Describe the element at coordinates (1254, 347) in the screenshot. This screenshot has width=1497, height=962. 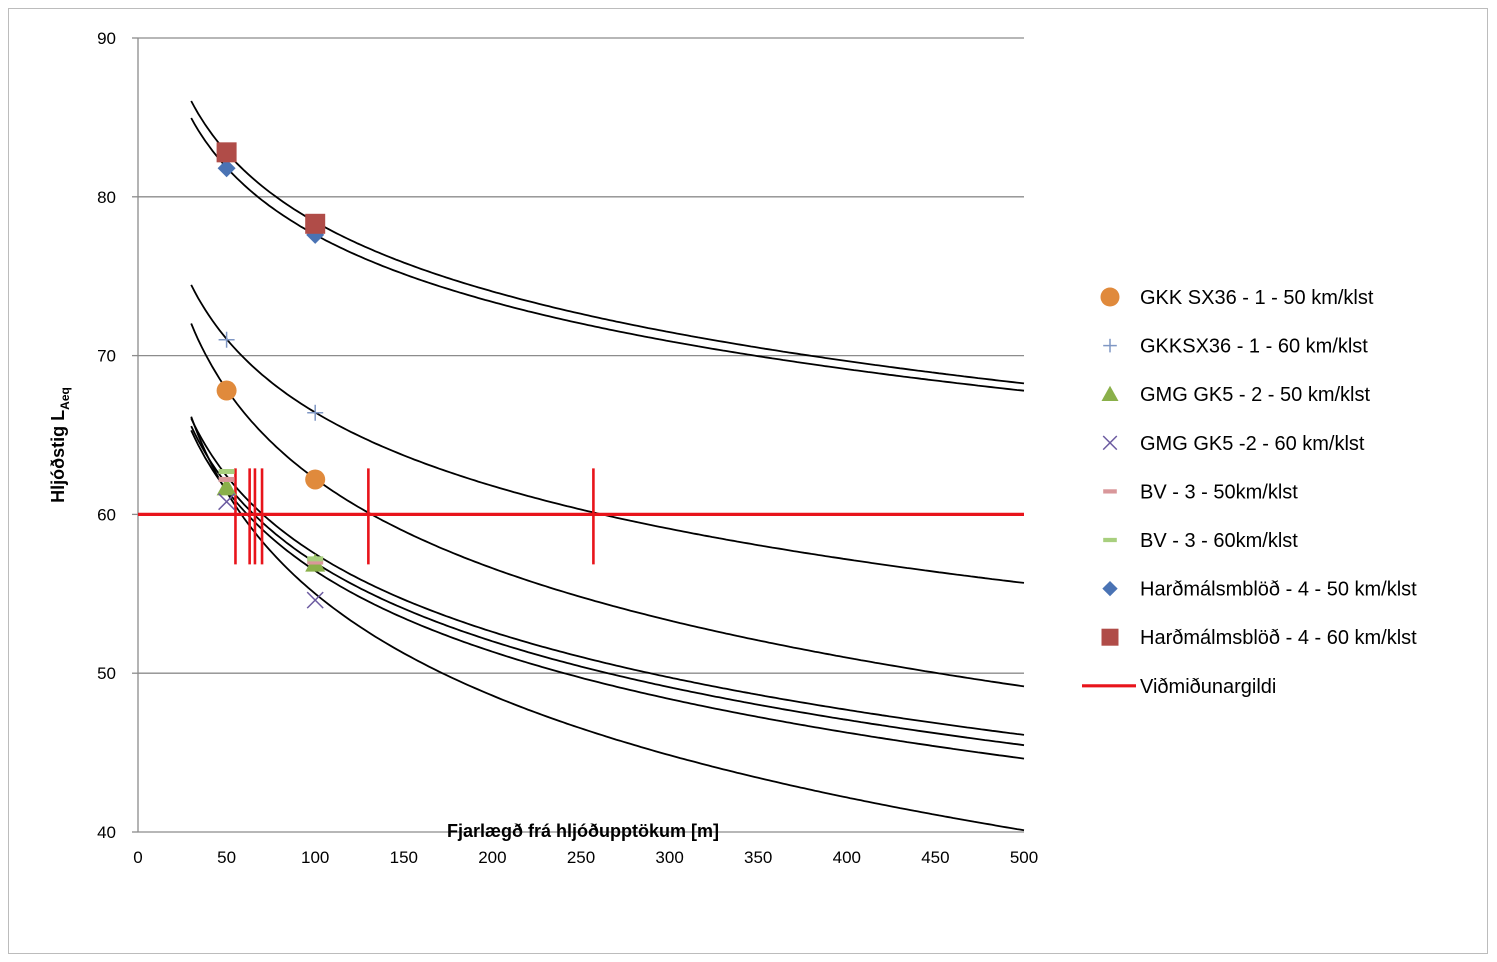
I see `legend-label-2: GKKSX36 - 1 - 60 km/klst` at that location.